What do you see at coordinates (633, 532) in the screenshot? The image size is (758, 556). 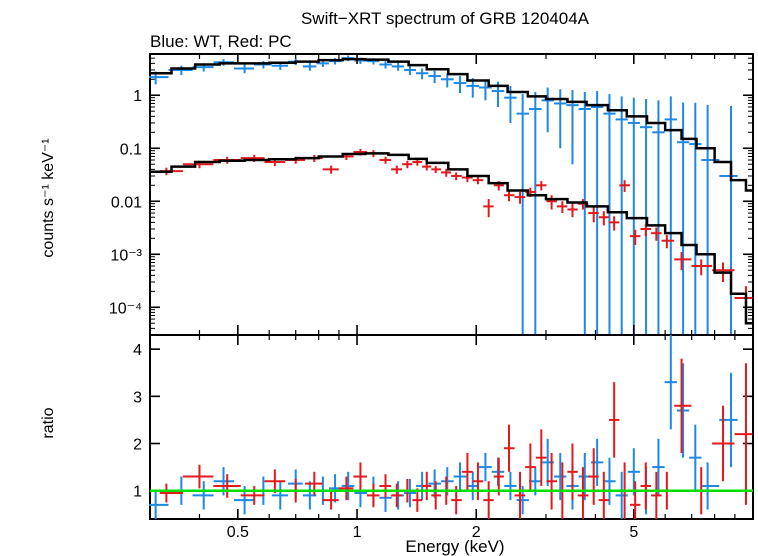 I see `x-tick-label: 5` at bounding box center [633, 532].